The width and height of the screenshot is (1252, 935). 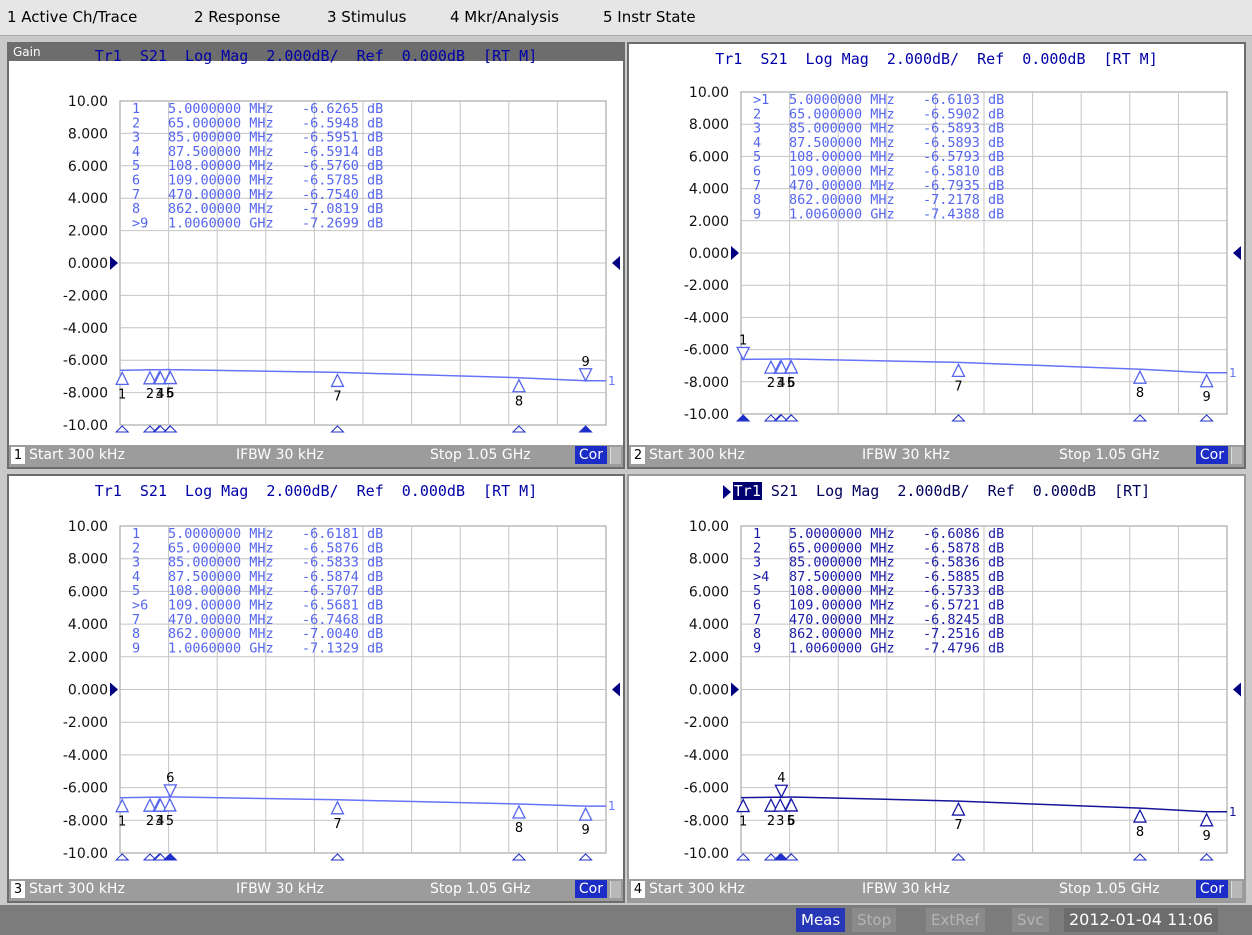 I want to click on reference-right-arrow-icon, so click(x=616, y=689).